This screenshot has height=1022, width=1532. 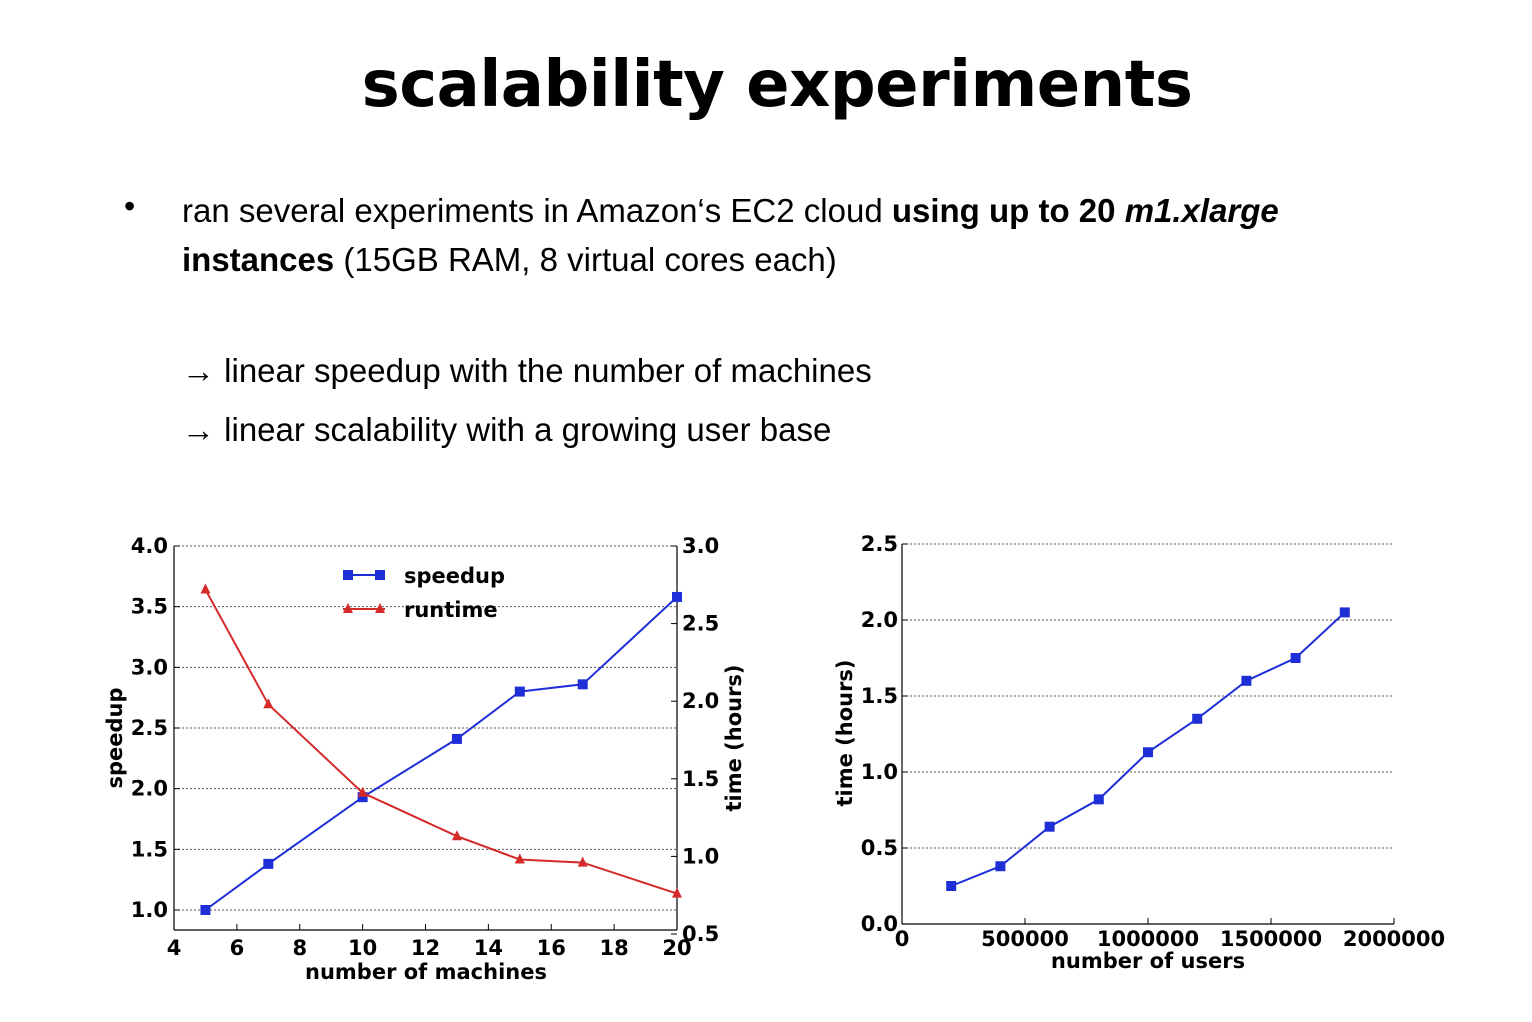 What do you see at coordinates (425, 948) in the screenshot?
I see `x-tick-label: 12` at bounding box center [425, 948].